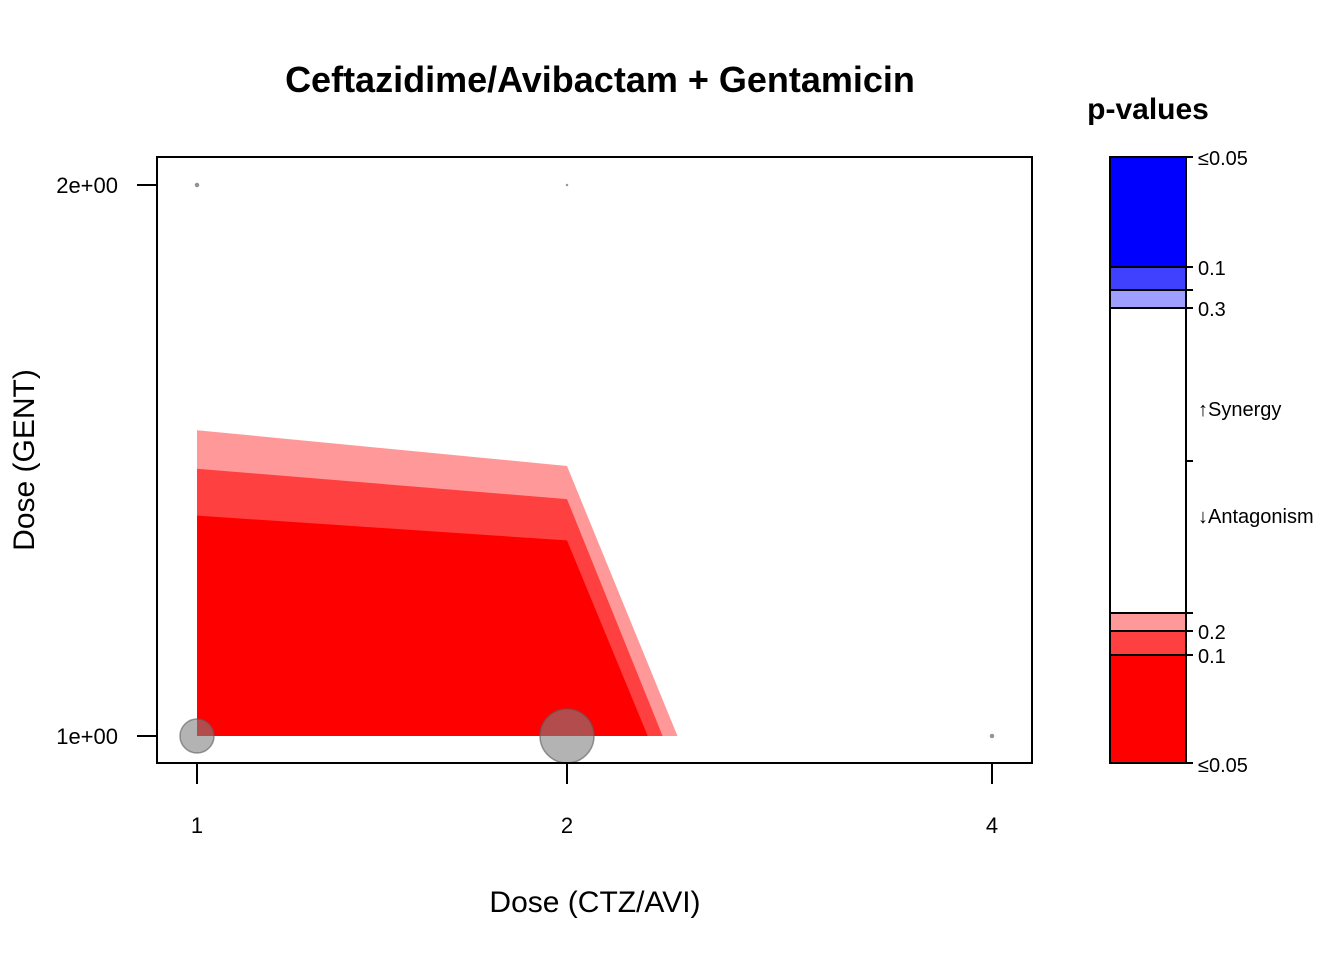 Image resolution: width=1344 pixels, height=960 pixels. What do you see at coordinates (1148, 709) in the screenshot?
I see `legend-band-ant-strong` at bounding box center [1148, 709].